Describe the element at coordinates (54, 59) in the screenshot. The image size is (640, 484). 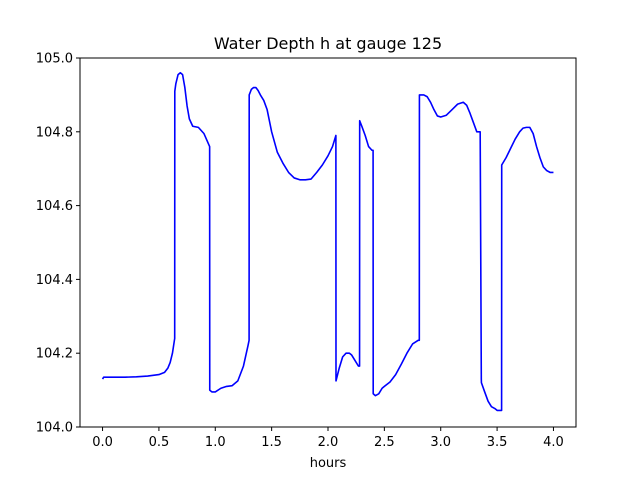
I see `y-tick-label: 105.0` at that location.